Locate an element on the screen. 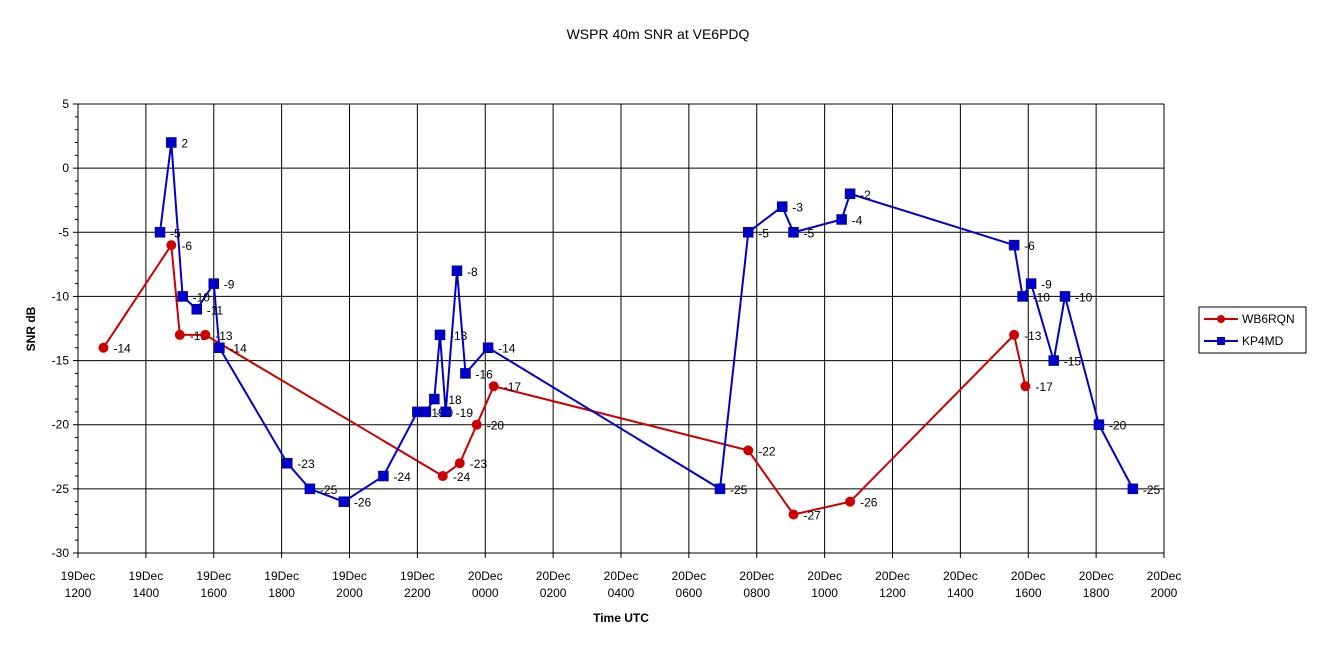  y-tick-label: -30 is located at coordinates (61, 553).